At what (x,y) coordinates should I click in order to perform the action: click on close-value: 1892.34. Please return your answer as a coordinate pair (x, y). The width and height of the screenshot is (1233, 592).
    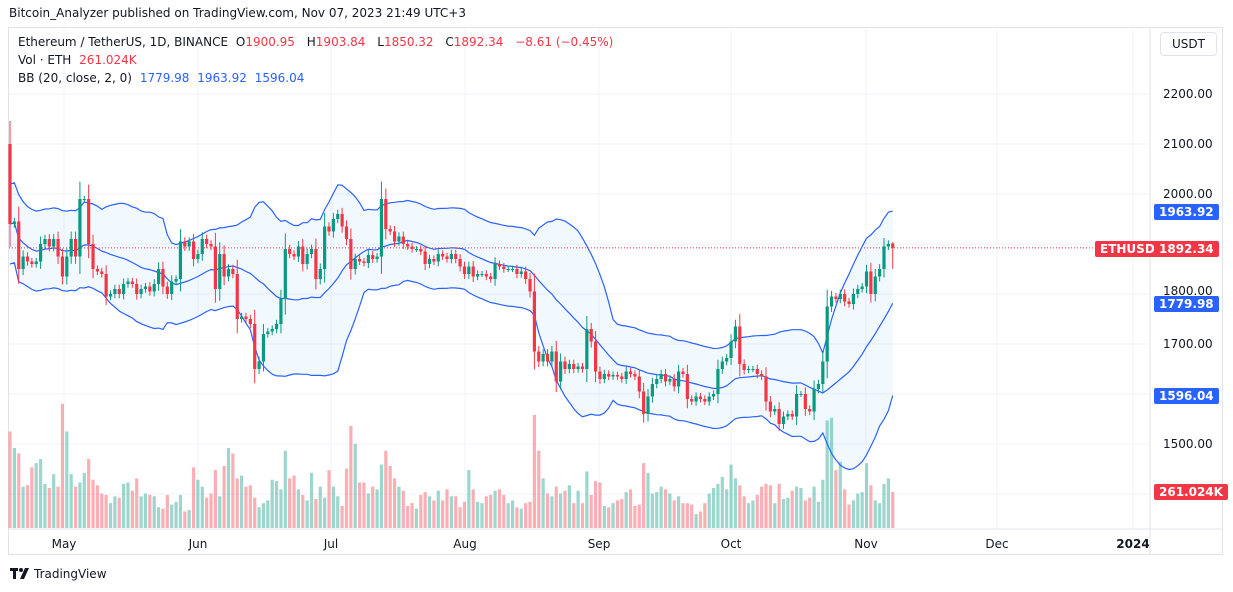
    Looking at the image, I should click on (478, 42).